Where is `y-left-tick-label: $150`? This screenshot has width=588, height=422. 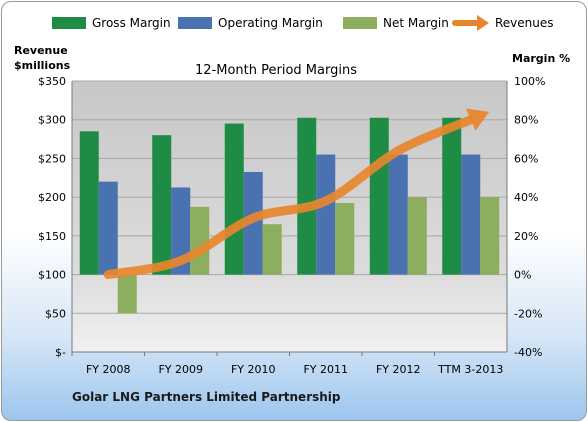 y-left-tick-label: $150 is located at coordinates (52, 236).